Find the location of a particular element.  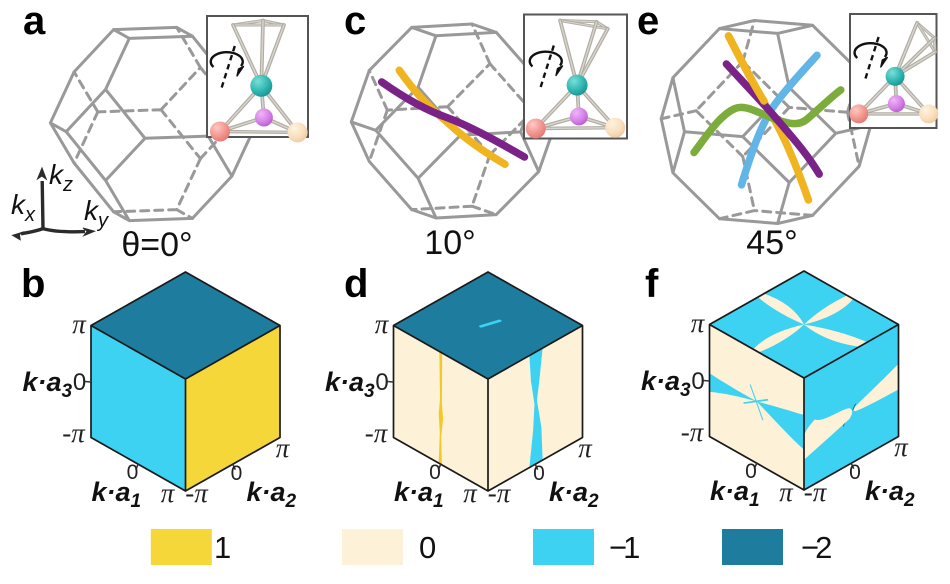

svg-text: 1 is located at coordinates (222, 547).